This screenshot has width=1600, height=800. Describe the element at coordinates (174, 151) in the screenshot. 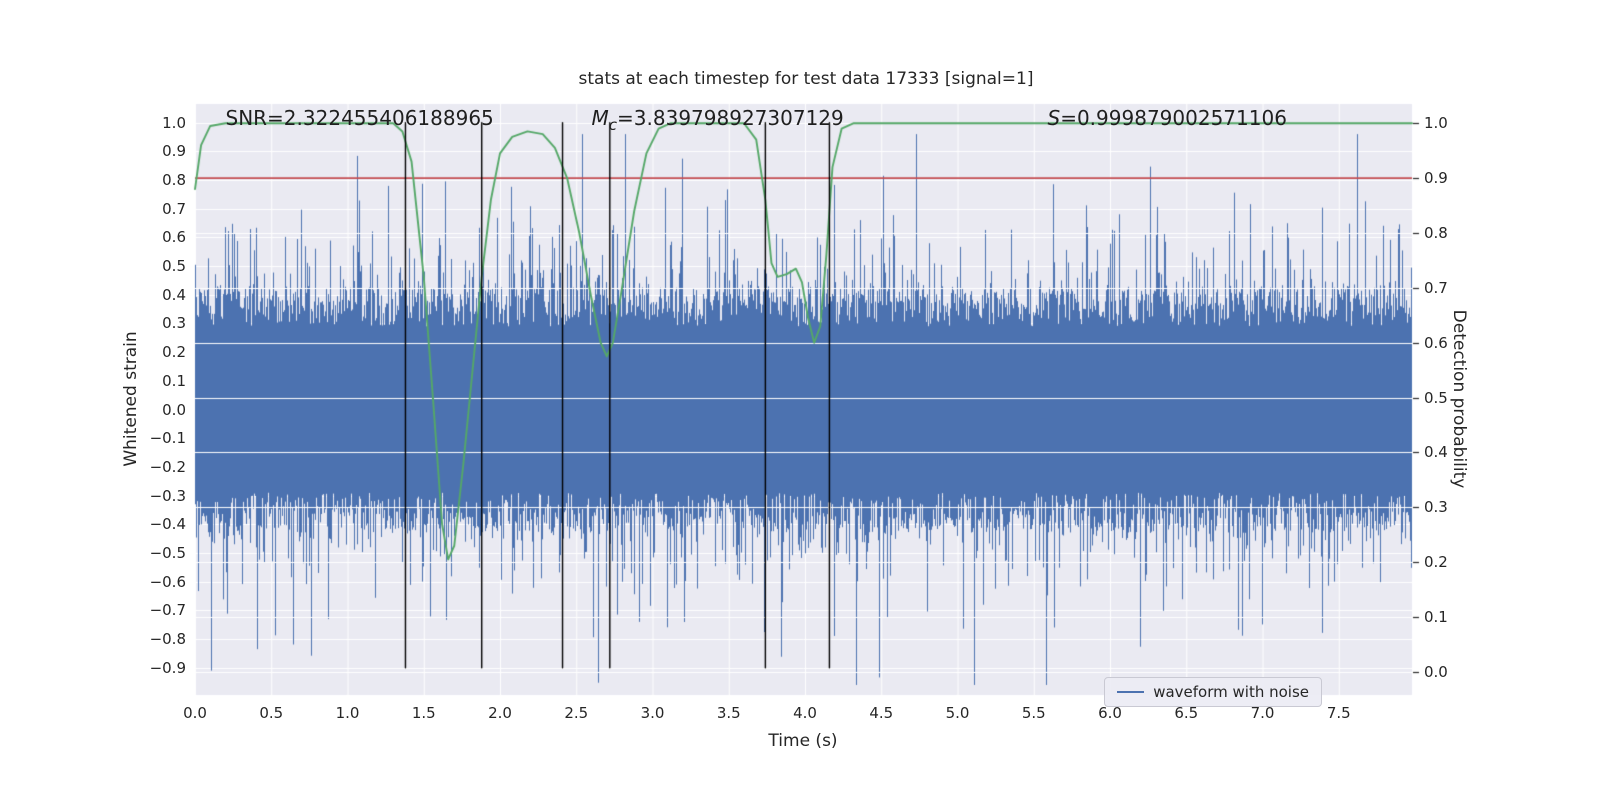

I see `y-tick-label-left: 0.9` at that location.